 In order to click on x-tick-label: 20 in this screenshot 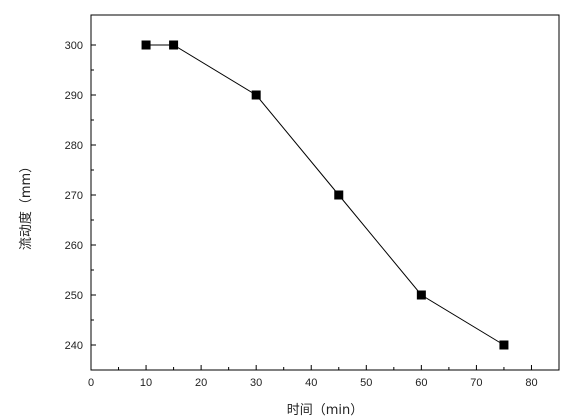, I will do `click(201, 383)`.